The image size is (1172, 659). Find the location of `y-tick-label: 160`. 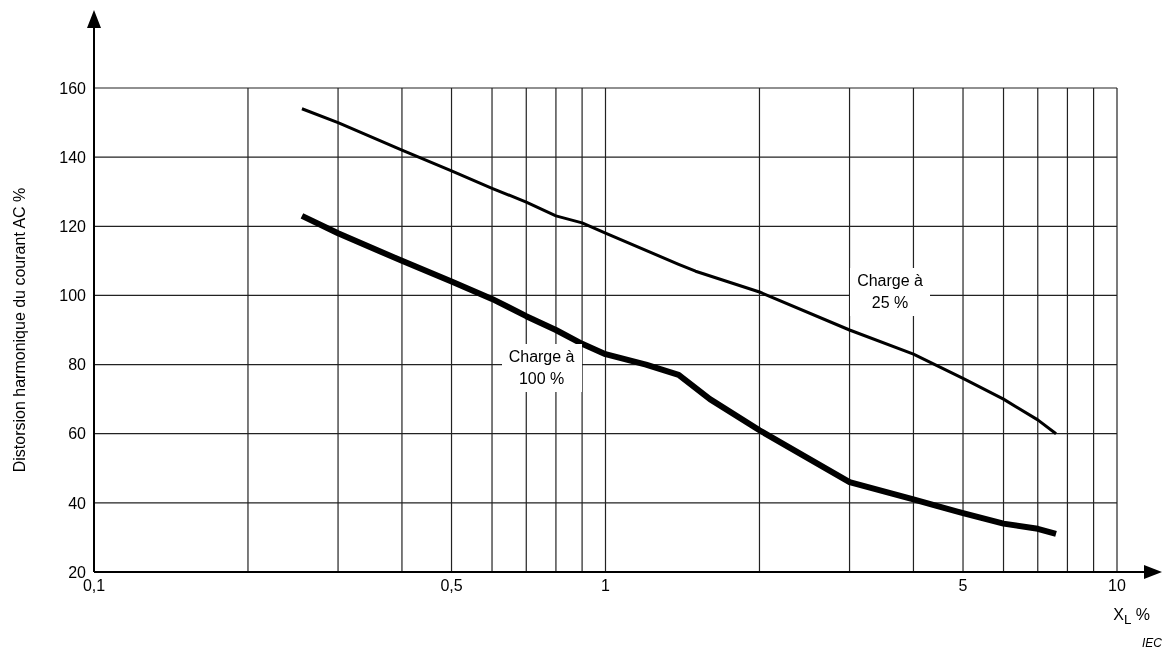

y-tick-label: 160 is located at coordinates (73, 88).